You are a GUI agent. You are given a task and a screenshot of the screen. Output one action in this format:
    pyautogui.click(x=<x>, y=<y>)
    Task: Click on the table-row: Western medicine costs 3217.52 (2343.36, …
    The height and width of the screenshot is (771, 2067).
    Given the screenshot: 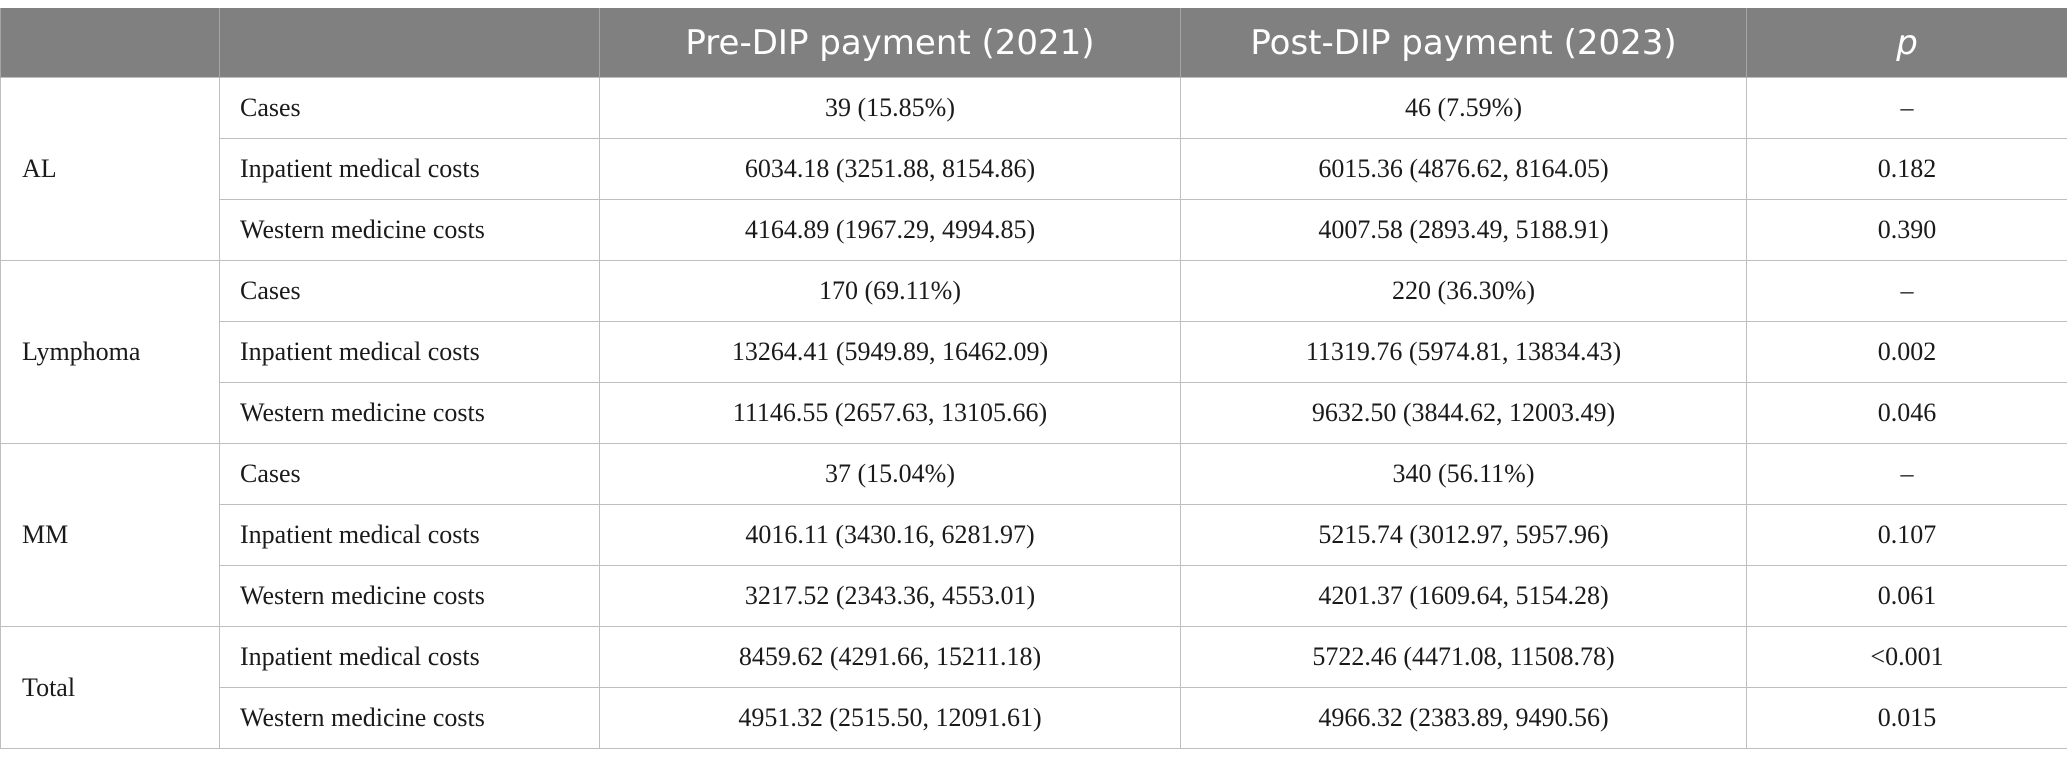 What is the action you would take?
    pyautogui.click(x=1034, y=596)
    